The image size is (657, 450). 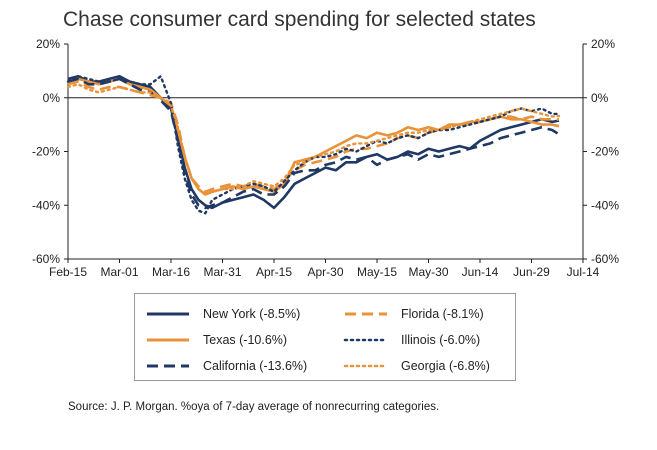 What do you see at coordinates (600, 98) in the screenshot?
I see `y-tick-label-right: 0%` at bounding box center [600, 98].